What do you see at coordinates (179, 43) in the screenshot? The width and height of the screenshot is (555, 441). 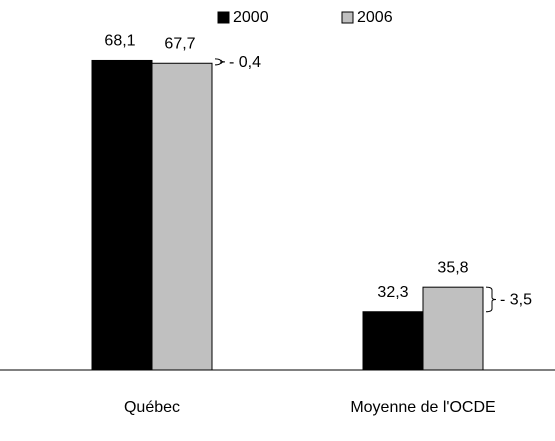 I see `value-label: 67,7` at bounding box center [179, 43].